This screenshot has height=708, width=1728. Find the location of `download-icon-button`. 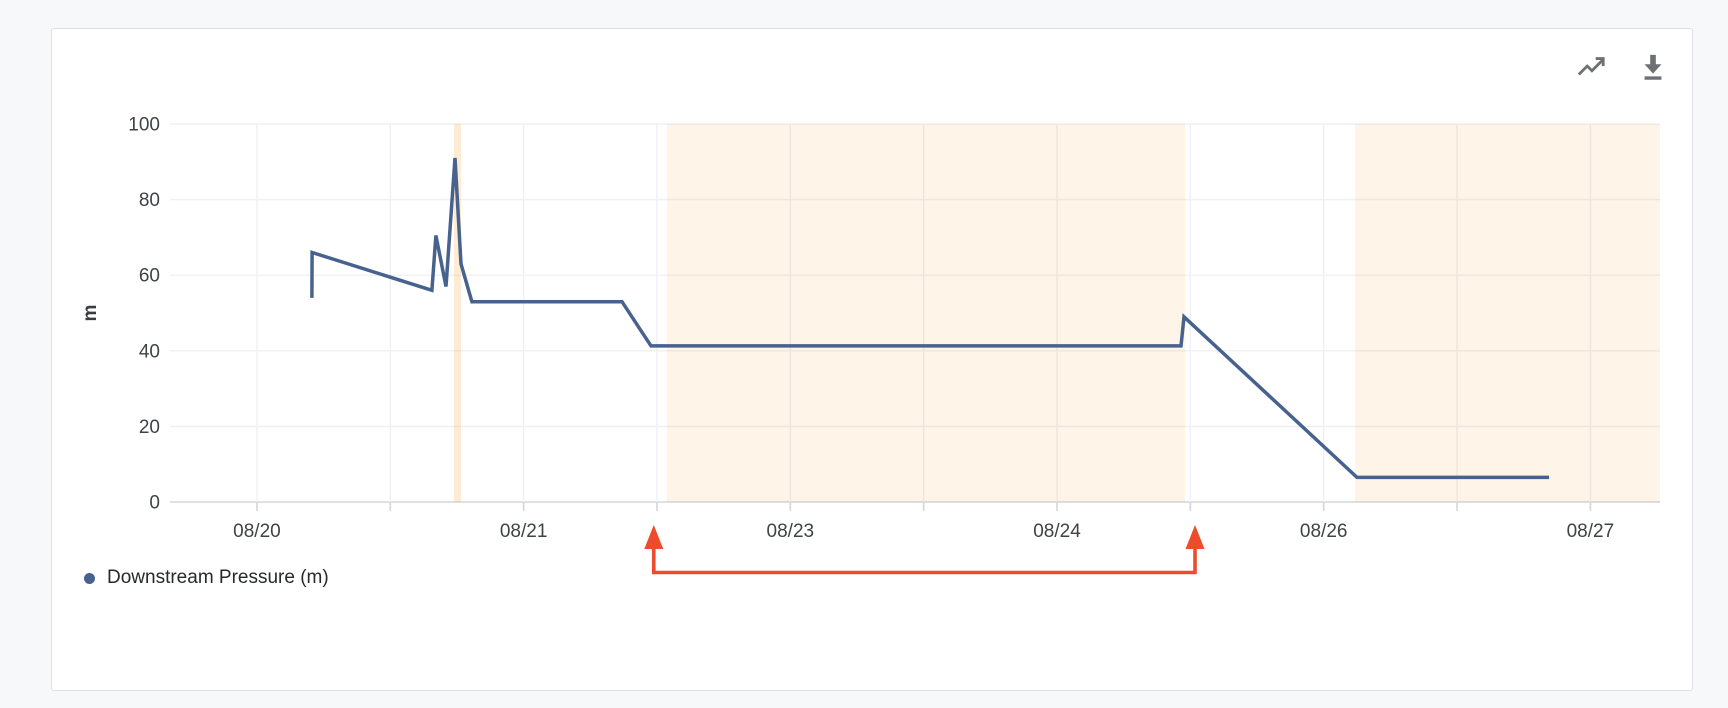

download-icon-button is located at coordinates (1653, 67).